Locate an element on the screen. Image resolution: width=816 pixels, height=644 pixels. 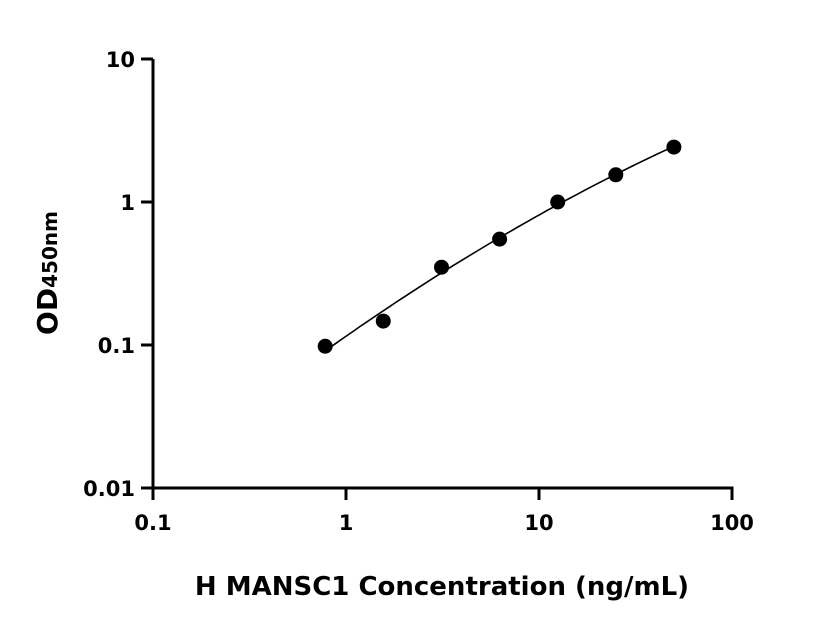
x-tick-label: 1 is located at coordinates (346, 523).